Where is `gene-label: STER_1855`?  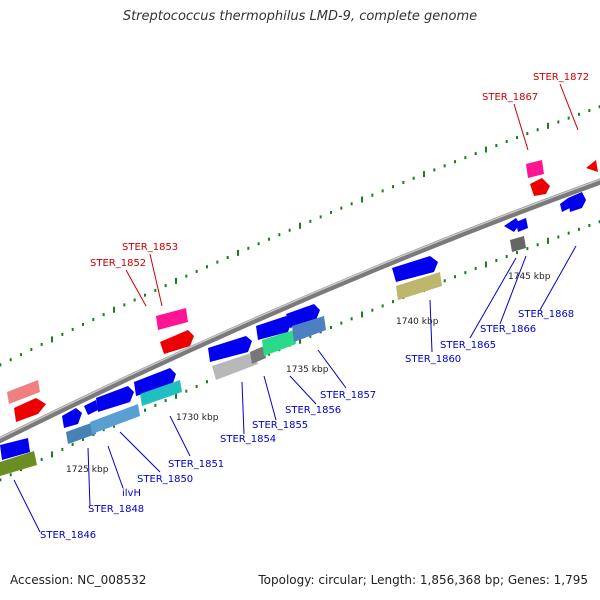
gene-label: STER_1855 is located at coordinates (280, 425).